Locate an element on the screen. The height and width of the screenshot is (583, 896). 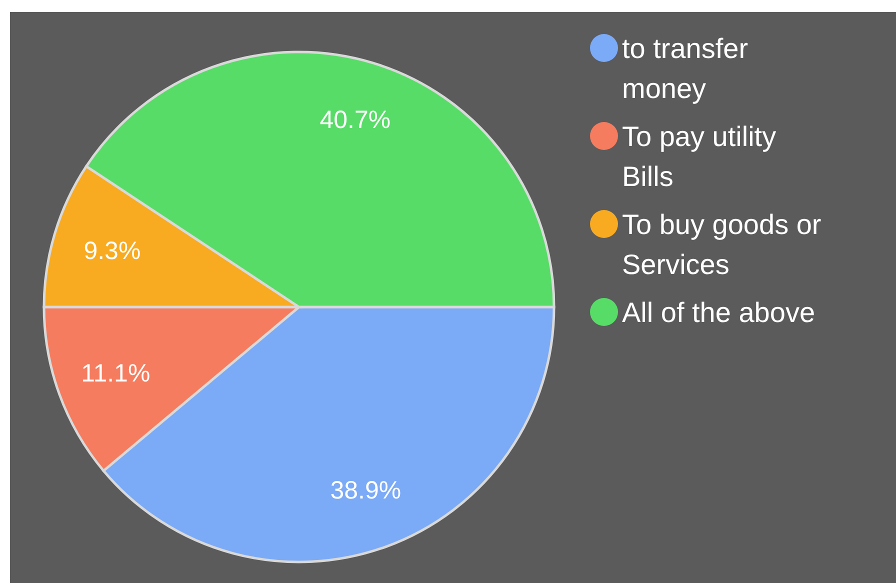
data-label: 38.9% is located at coordinates (366, 490).